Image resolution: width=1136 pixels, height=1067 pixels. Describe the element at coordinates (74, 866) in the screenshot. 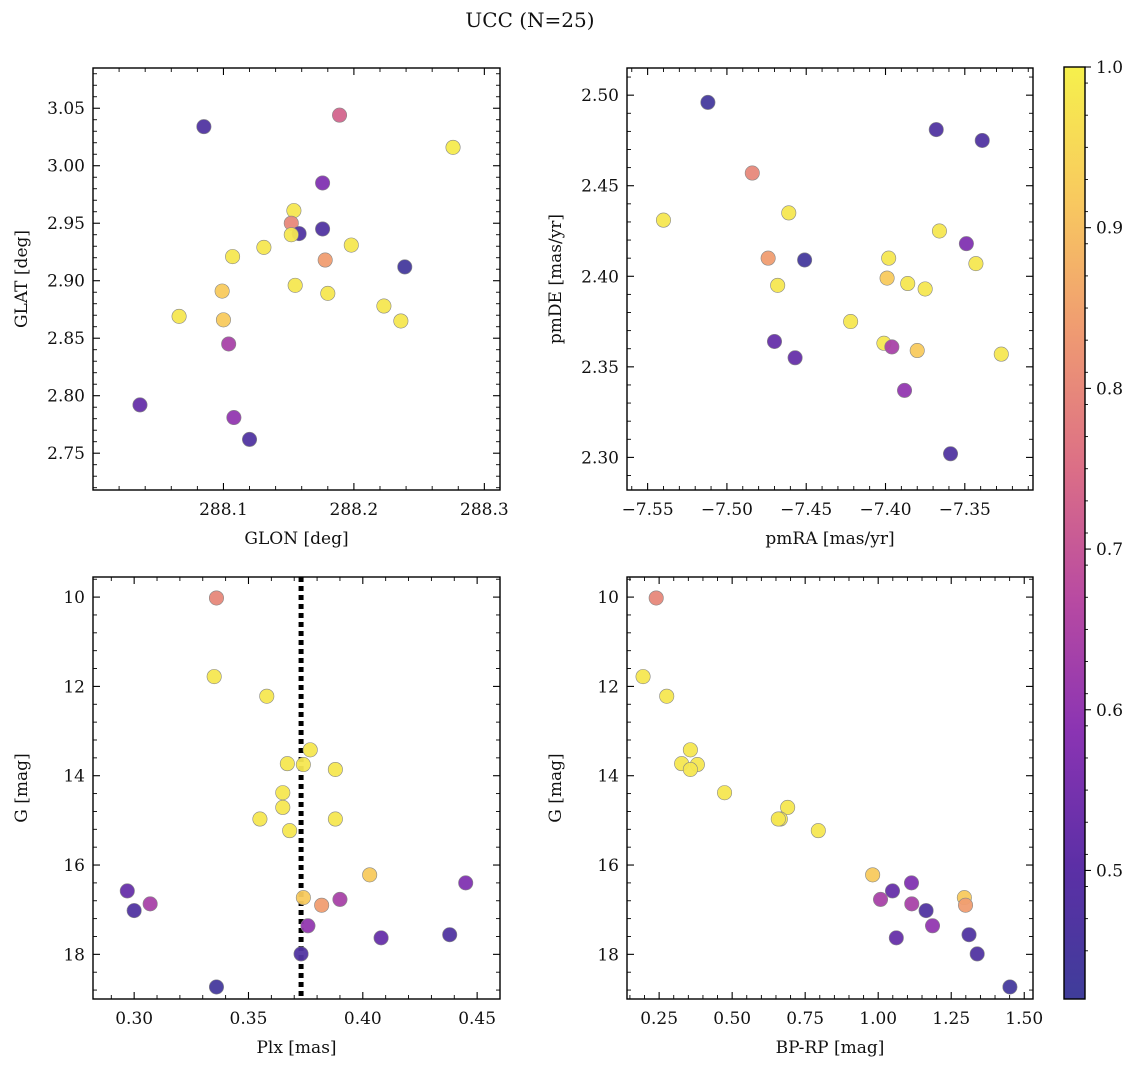

I see `y-tick-label: 16` at that location.